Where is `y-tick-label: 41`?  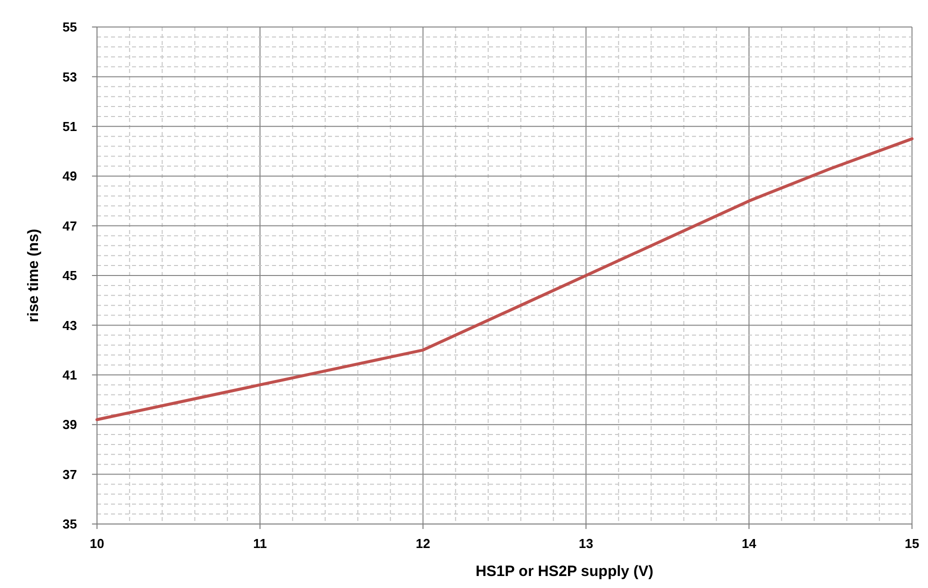
y-tick-label: 41 is located at coordinates (69, 374).